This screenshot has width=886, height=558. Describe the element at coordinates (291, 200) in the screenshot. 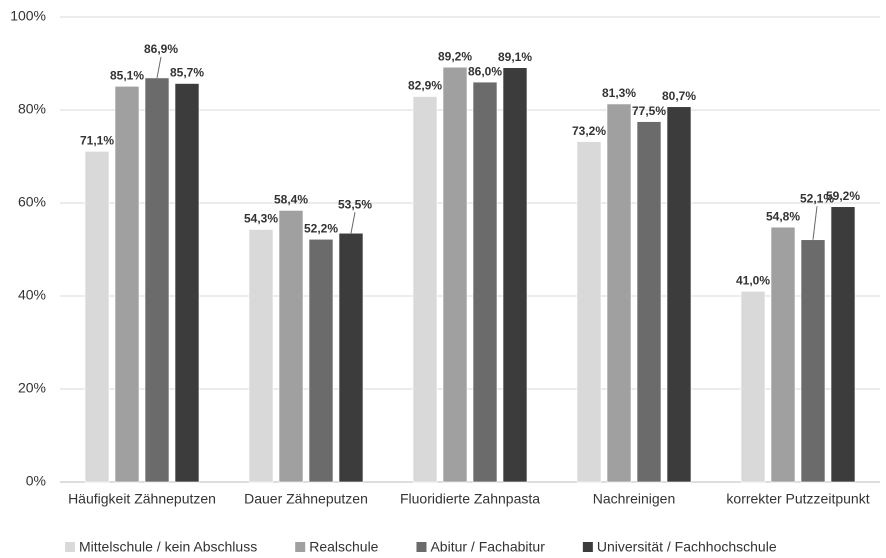

I see `value-label: 58,4%` at that location.